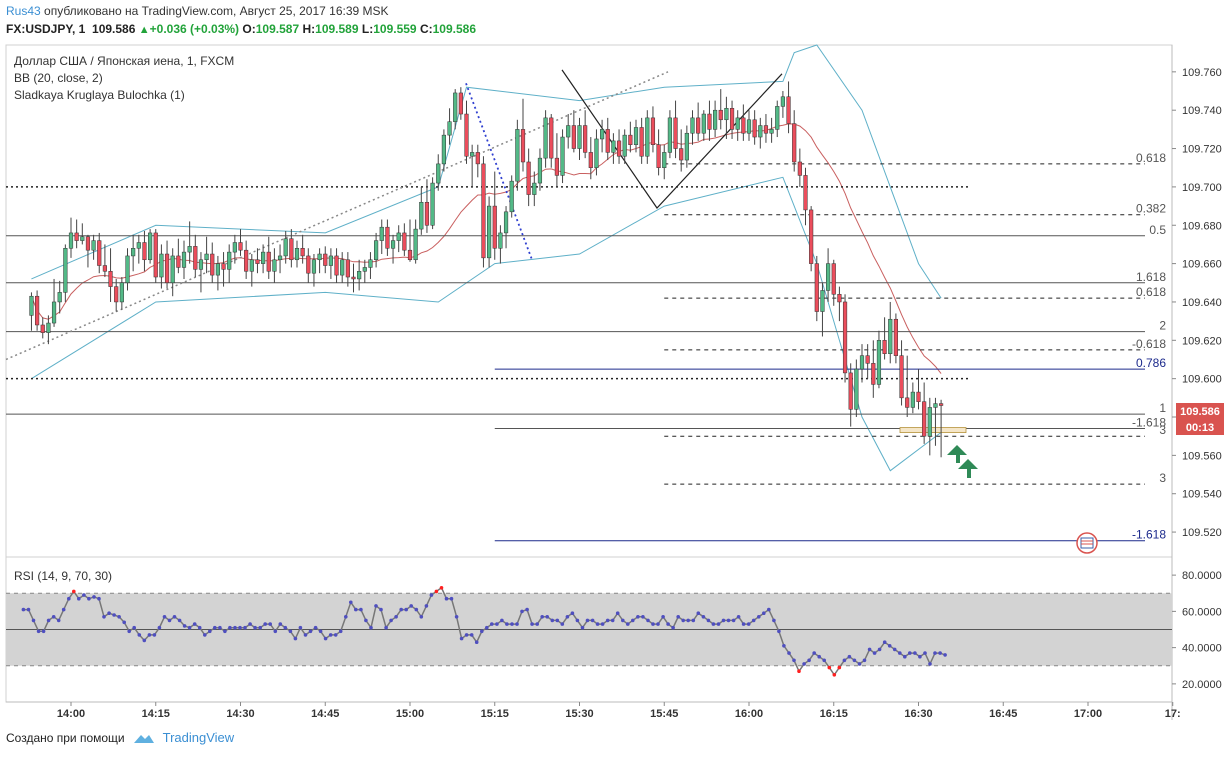 The image size is (1232, 758). What do you see at coordinates (23, 11) in the screenshot?
I see `author-name: Rus43` at bounding box center [23, 11].